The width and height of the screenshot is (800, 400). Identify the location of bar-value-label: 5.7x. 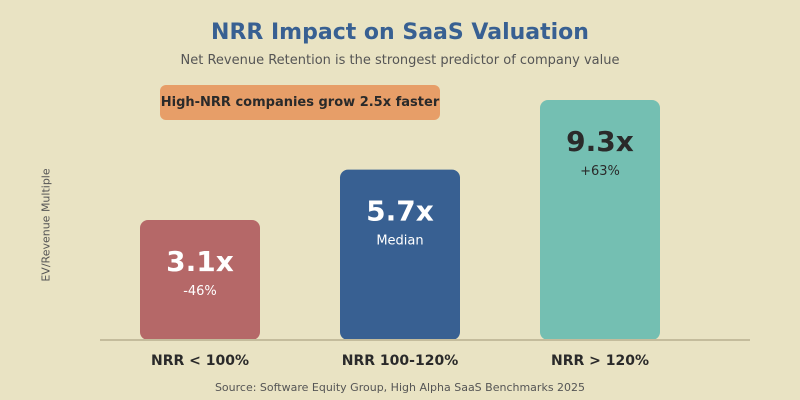
(400, 211).